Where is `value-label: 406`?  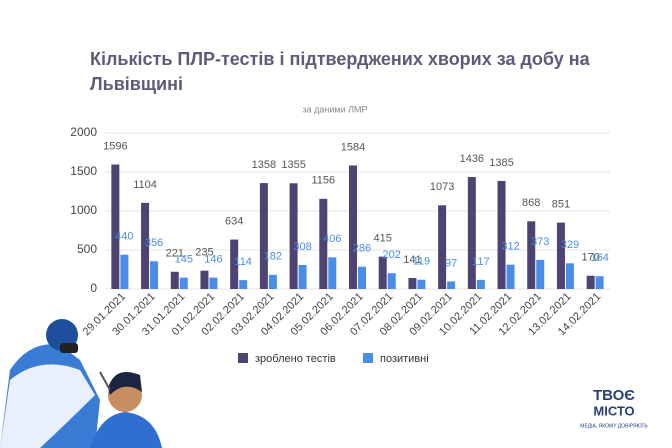
value-label: 406 is located at coordinates (332, 239).